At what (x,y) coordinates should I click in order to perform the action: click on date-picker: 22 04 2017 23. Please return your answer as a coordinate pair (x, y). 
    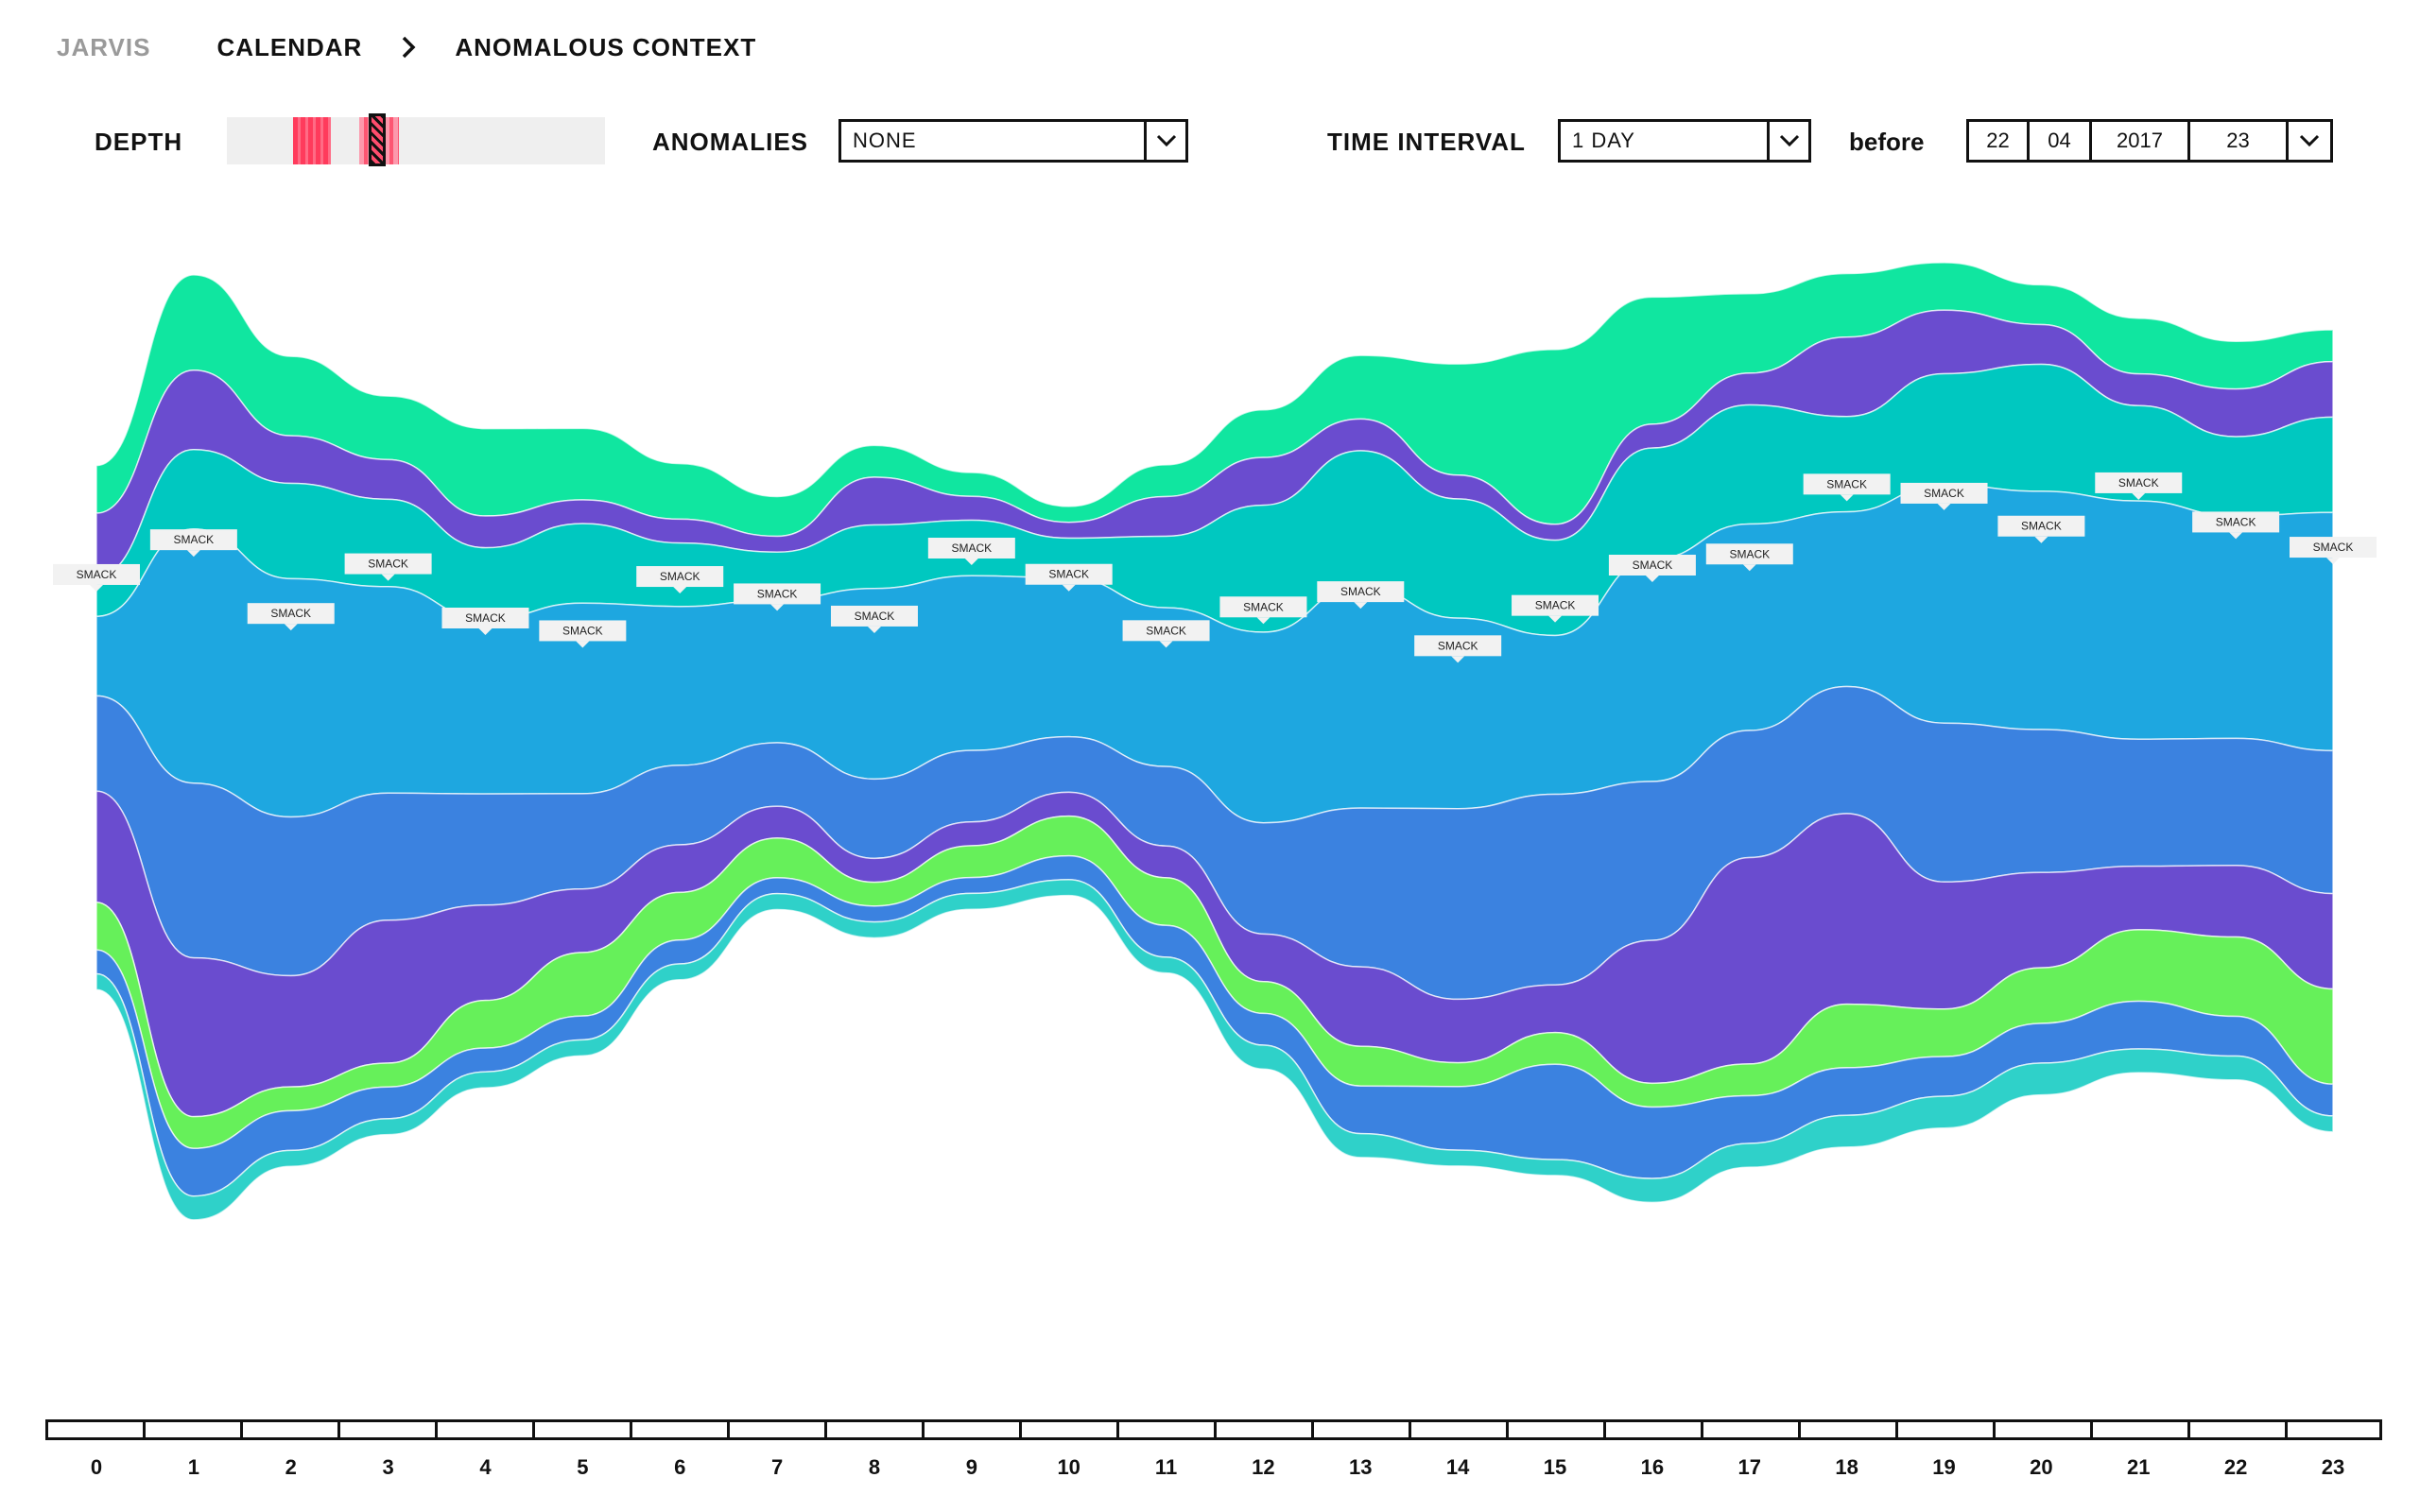
    Looking at the image, I should click on (2149, 141).